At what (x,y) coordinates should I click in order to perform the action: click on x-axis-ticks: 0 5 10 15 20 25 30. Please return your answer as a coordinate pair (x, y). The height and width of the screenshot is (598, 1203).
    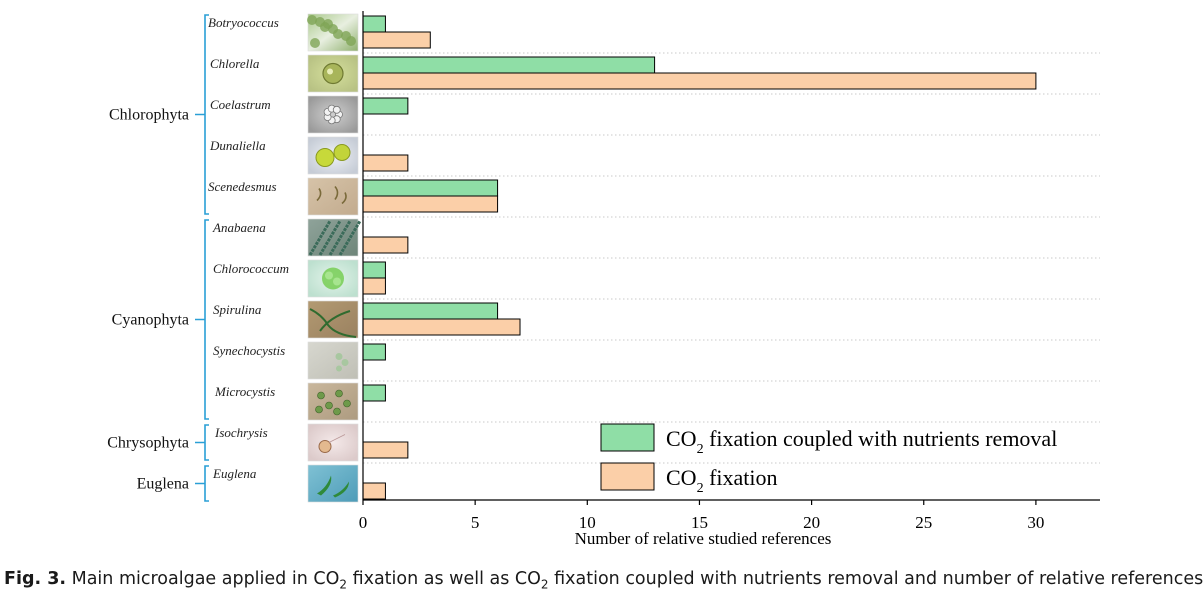
    Looking at the image, I should click on (701, 516).